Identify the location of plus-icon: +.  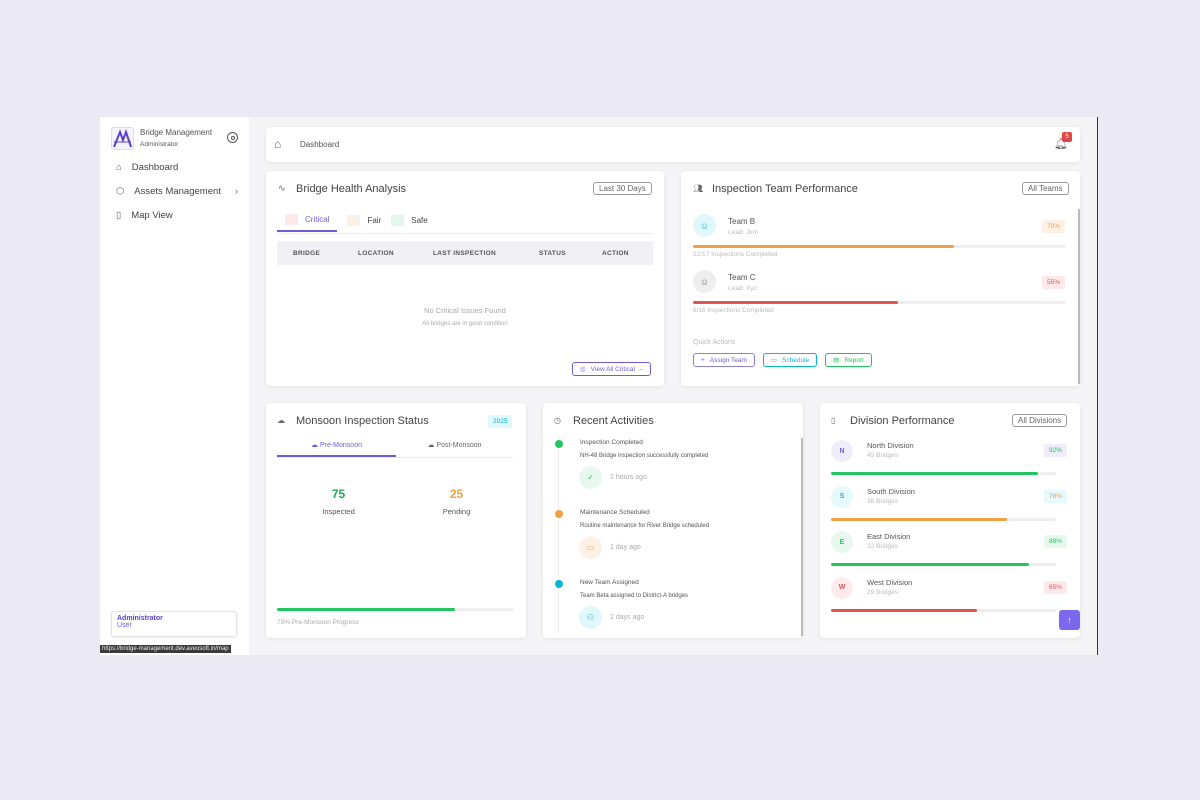
(703, 360).